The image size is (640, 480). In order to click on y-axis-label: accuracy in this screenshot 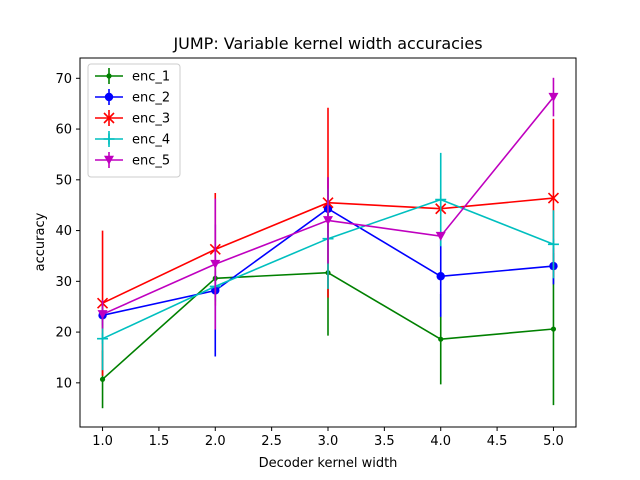, I will do `click(40, 241)`.